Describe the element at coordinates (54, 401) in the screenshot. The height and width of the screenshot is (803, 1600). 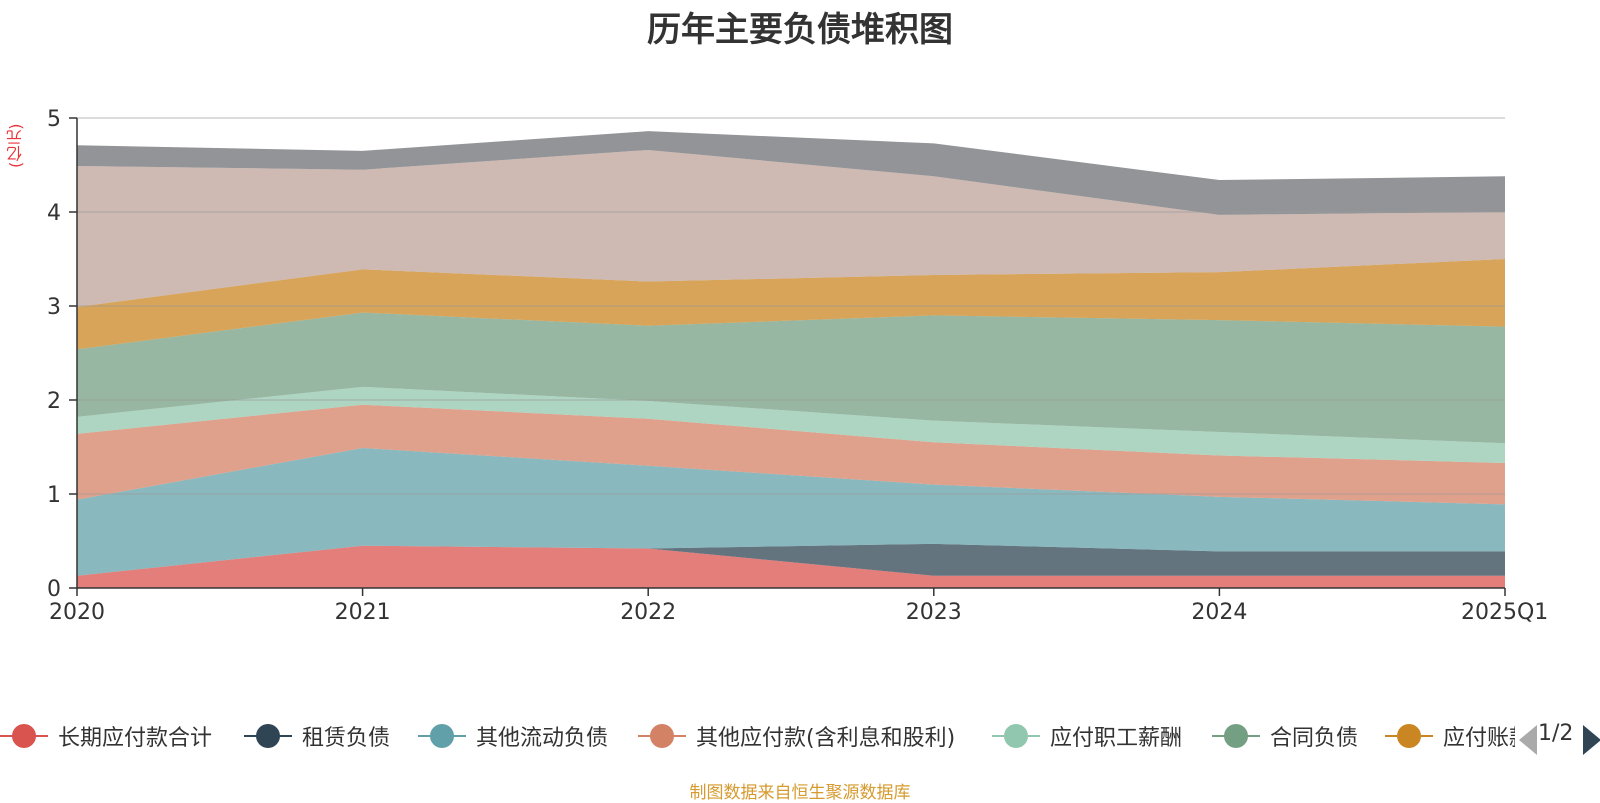
I see `y-tick-label-2: 2` at that location.